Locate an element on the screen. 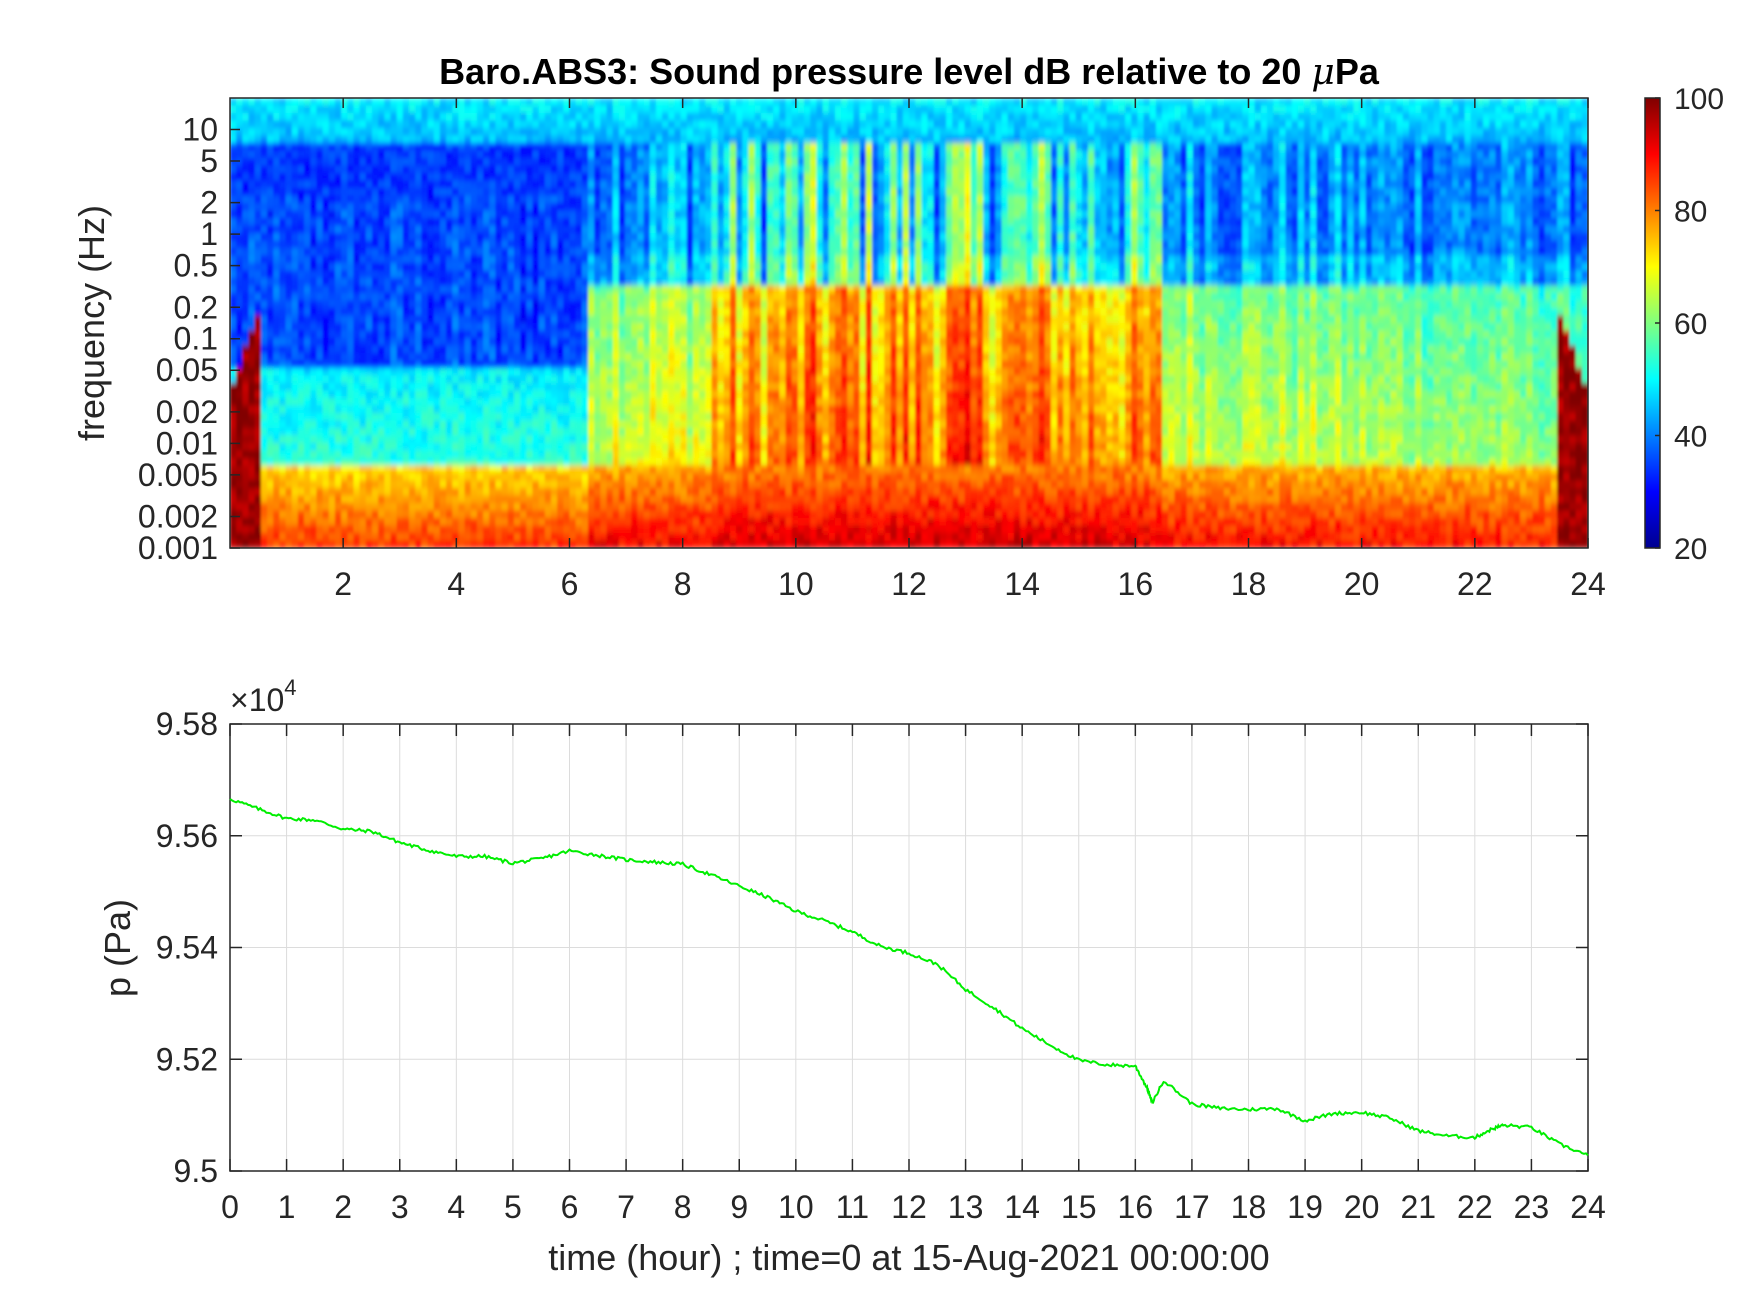 Image resolution: width=1750 pixels, height=1313 pixels. pressure-x-tick-label: 12 is located at coordinates (909, 1207).